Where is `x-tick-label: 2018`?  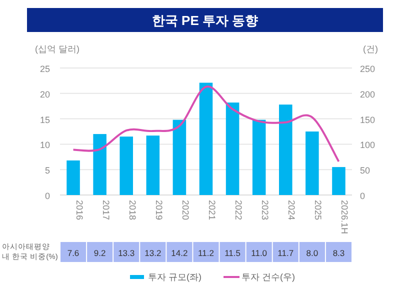 x-tick-label: 2018 is located at coordinates (132, 210).